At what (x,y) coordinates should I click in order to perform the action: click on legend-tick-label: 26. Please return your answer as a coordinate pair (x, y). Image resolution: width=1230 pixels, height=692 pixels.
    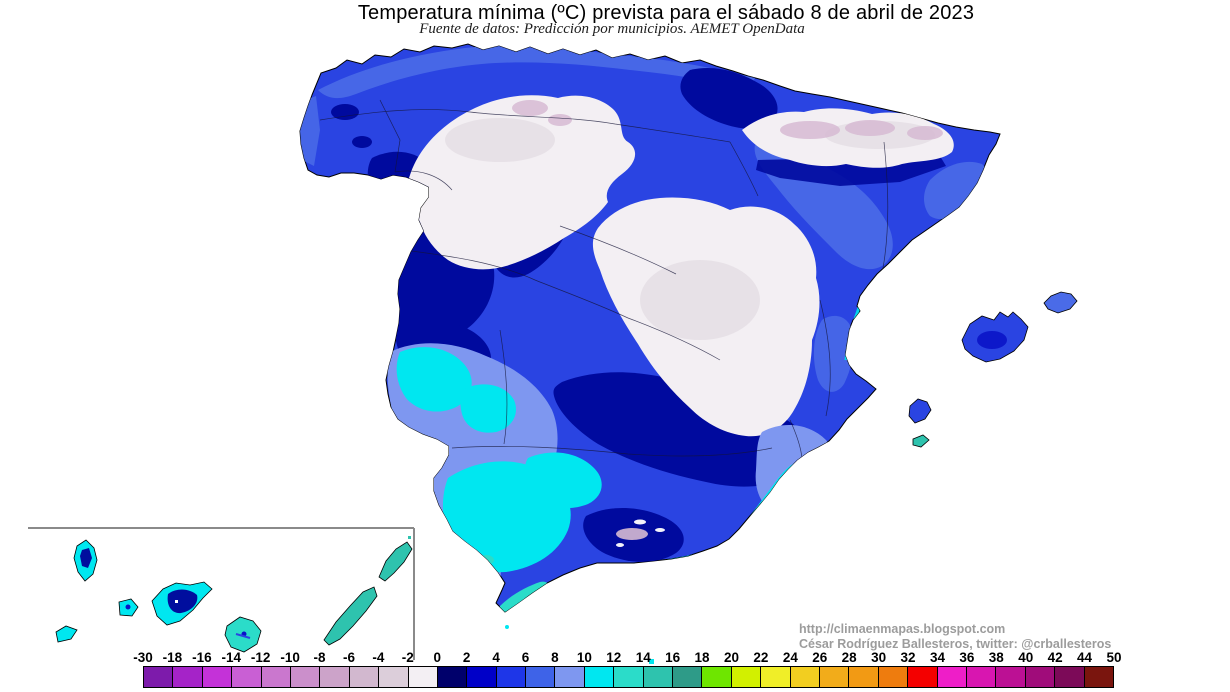
    Looking at the image, I should click on (820, 657).